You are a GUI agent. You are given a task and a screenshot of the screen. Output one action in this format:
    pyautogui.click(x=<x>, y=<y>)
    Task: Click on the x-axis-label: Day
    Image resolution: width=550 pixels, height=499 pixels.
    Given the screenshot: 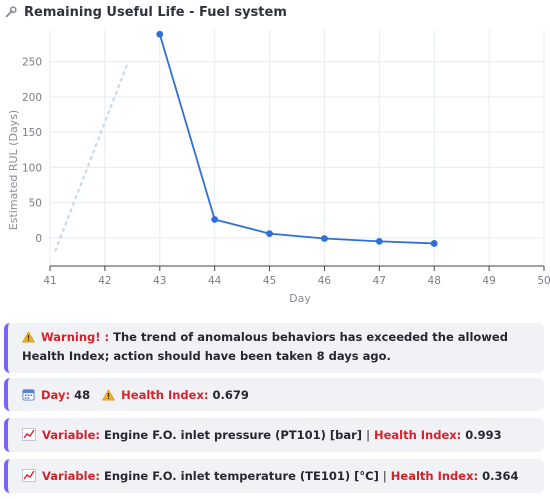 What is the action you would take?
    pyautogui.click(x=300, y=298)
    